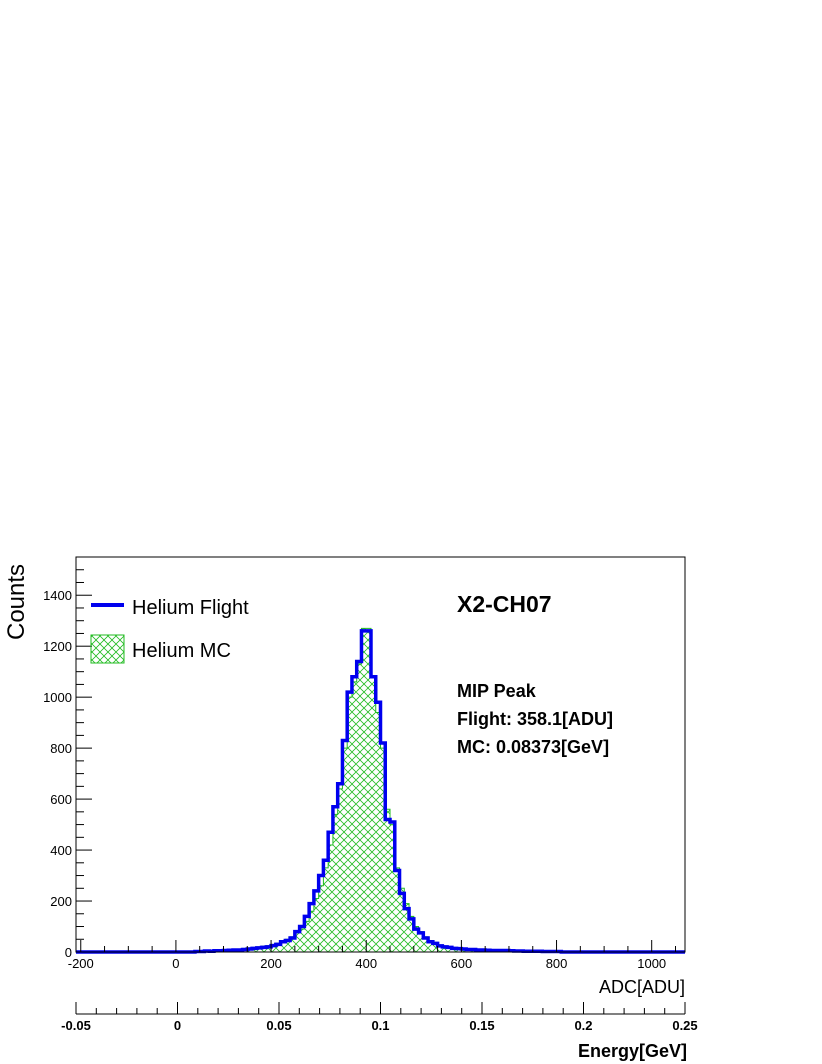 The width and height of the screenshot is (822, 1064). I want to click on secondary-x-tick-label: 0.05, so click(278, 1025).